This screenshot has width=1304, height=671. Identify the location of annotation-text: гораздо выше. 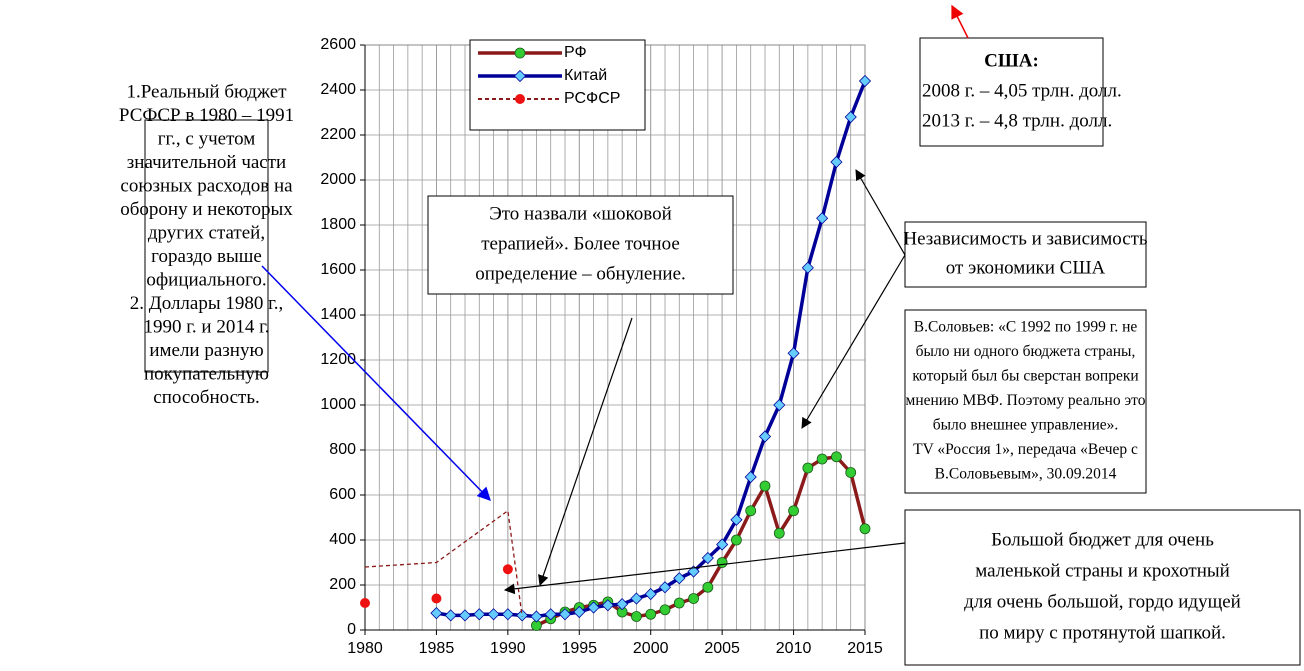
(206, 256).